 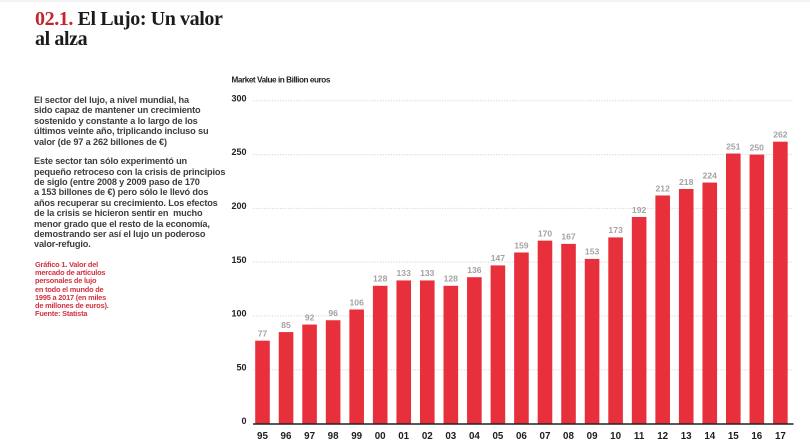 What do you see at coordinates (733, 146) in the screenshot?
I see `svg-text: 251` at bounding box center [733, 146].